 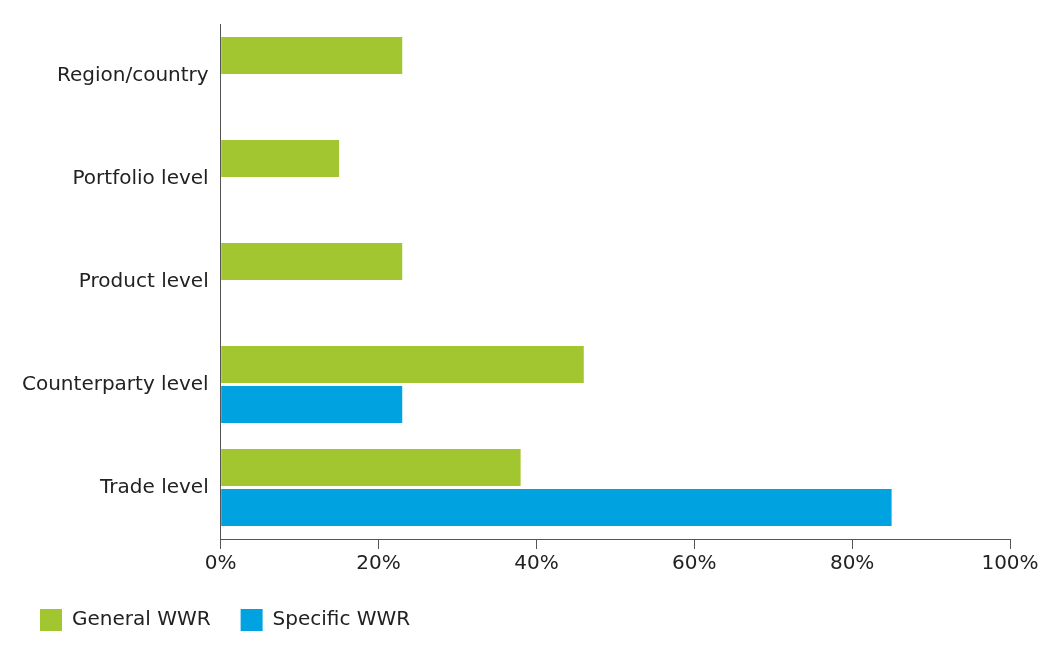 What do you see at coordinates (141, 618) in the screenshot?
I see `legend-label: General WWR` at bounding box center [141, 618].